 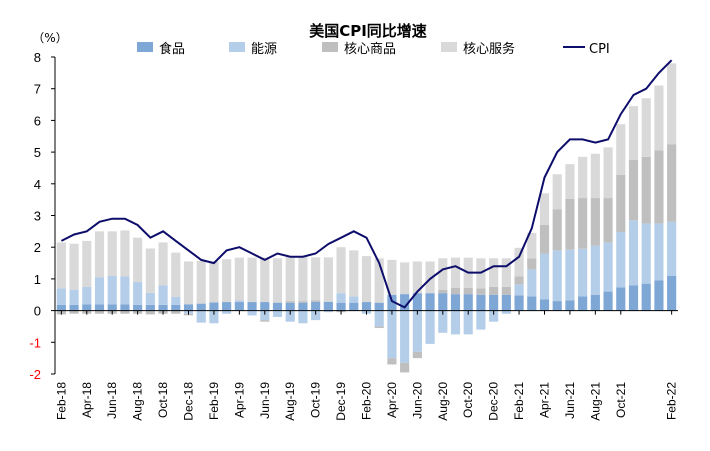 I want to click on x-tick-label: Feb-20, so click(x=367, y=401).